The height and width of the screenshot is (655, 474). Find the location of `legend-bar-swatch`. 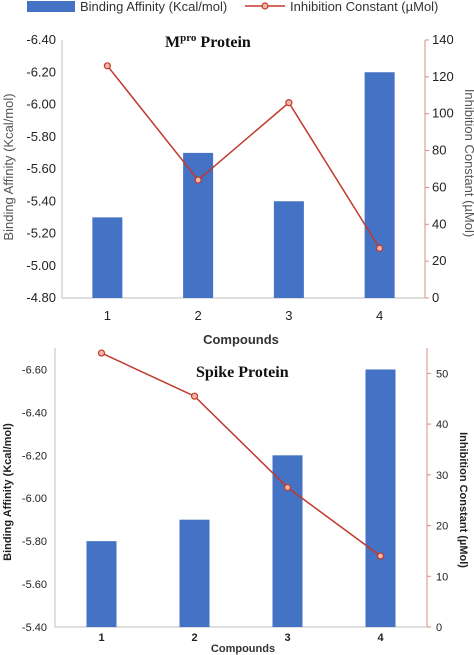

legend-bar-swatch is located at coordinates (51, 6).